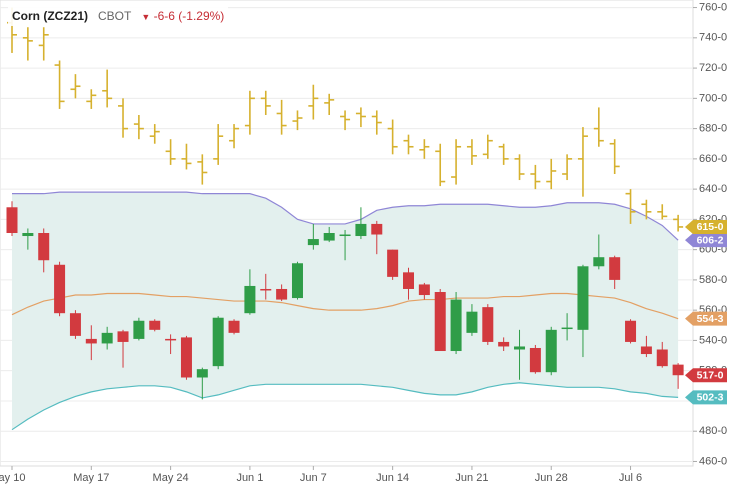 The image size is (735, 490). What do you see at coordinates (713, 7) in the screenshot?
I see `y-tick-label: 760-0` at bounding box center [713, 7].